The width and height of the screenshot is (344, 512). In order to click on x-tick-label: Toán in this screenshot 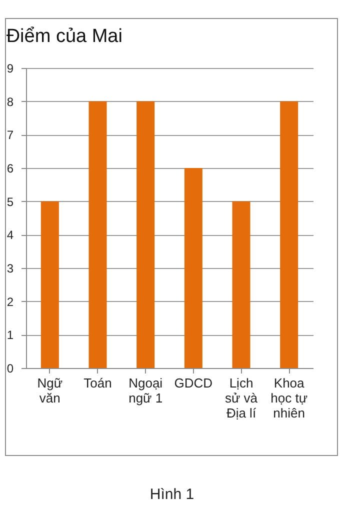, I will do `click(98, 383)`.